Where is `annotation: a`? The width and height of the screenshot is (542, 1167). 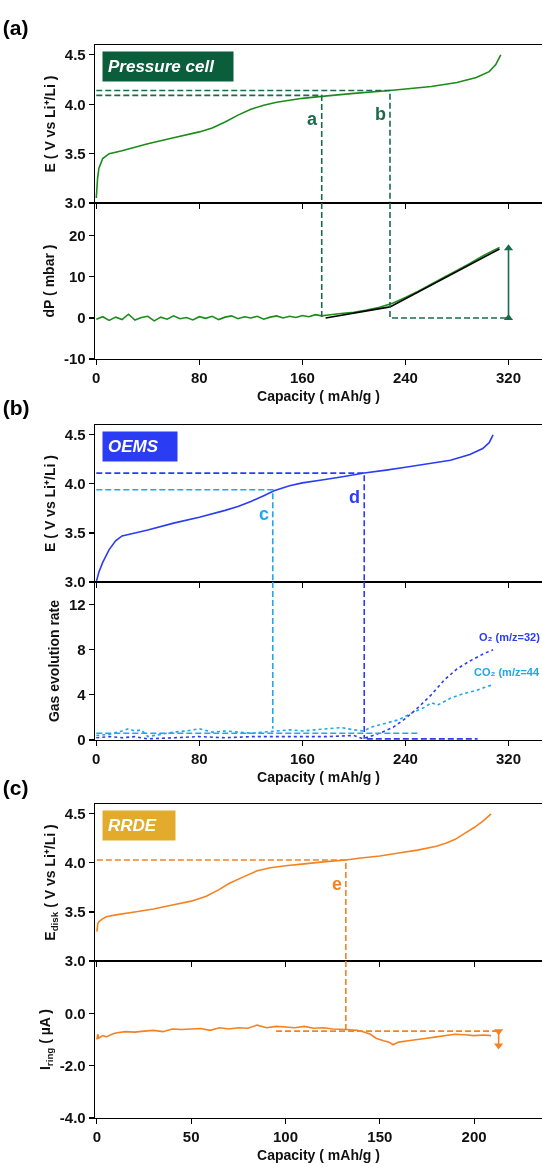
annotation: a is located at coordinates (312, 119).